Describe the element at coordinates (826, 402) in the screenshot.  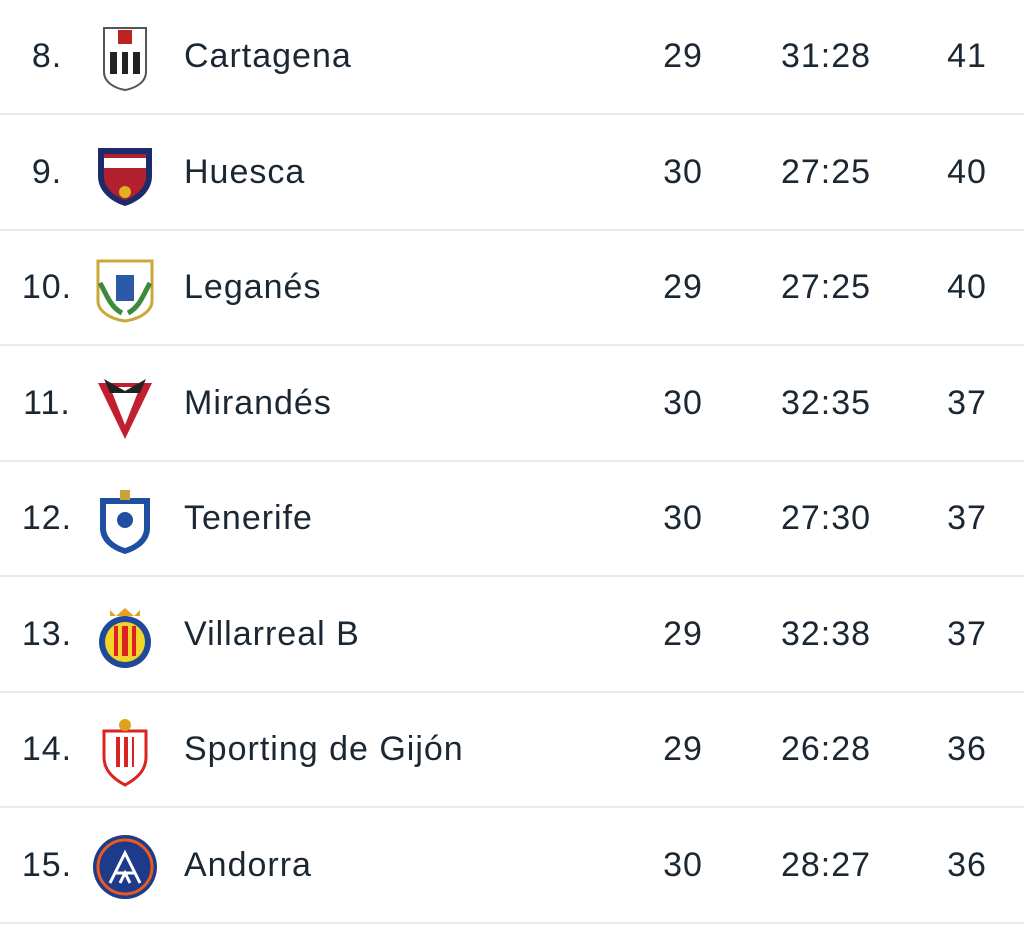
I see `goals: 32:35` at that location.